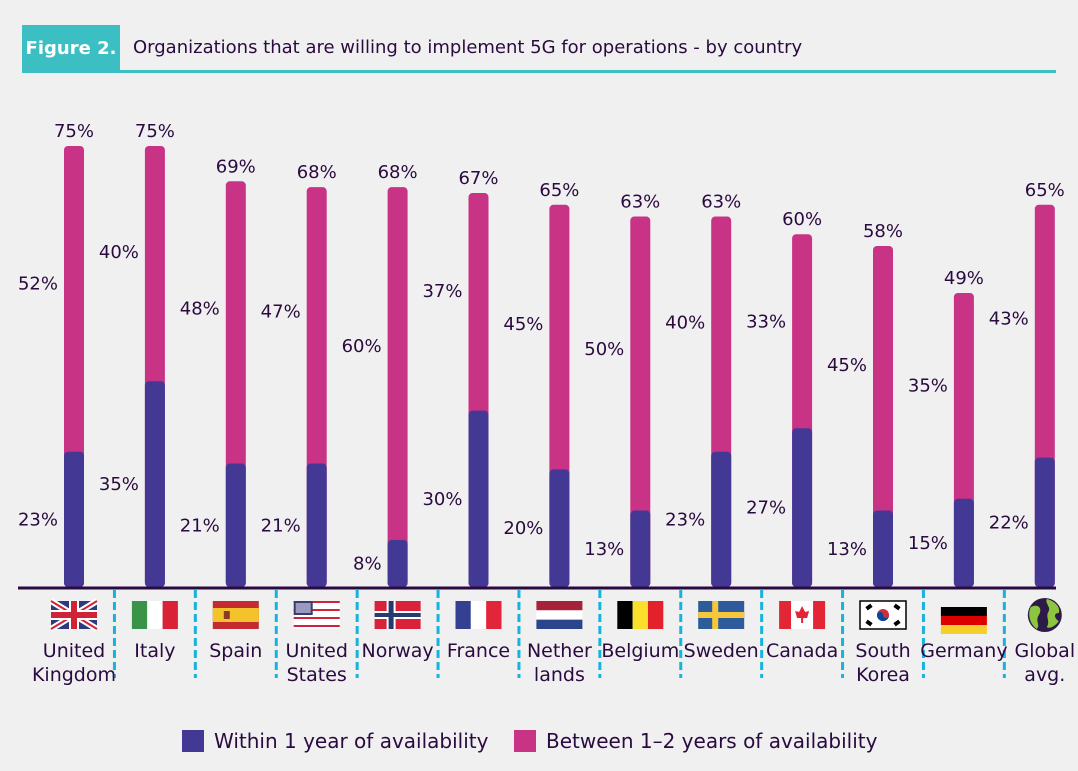  What do you see at coordinates (281, 312) in the screenshot?
I see `data-label-between-1-2-years: 47%` at bounding box center [281, 312].